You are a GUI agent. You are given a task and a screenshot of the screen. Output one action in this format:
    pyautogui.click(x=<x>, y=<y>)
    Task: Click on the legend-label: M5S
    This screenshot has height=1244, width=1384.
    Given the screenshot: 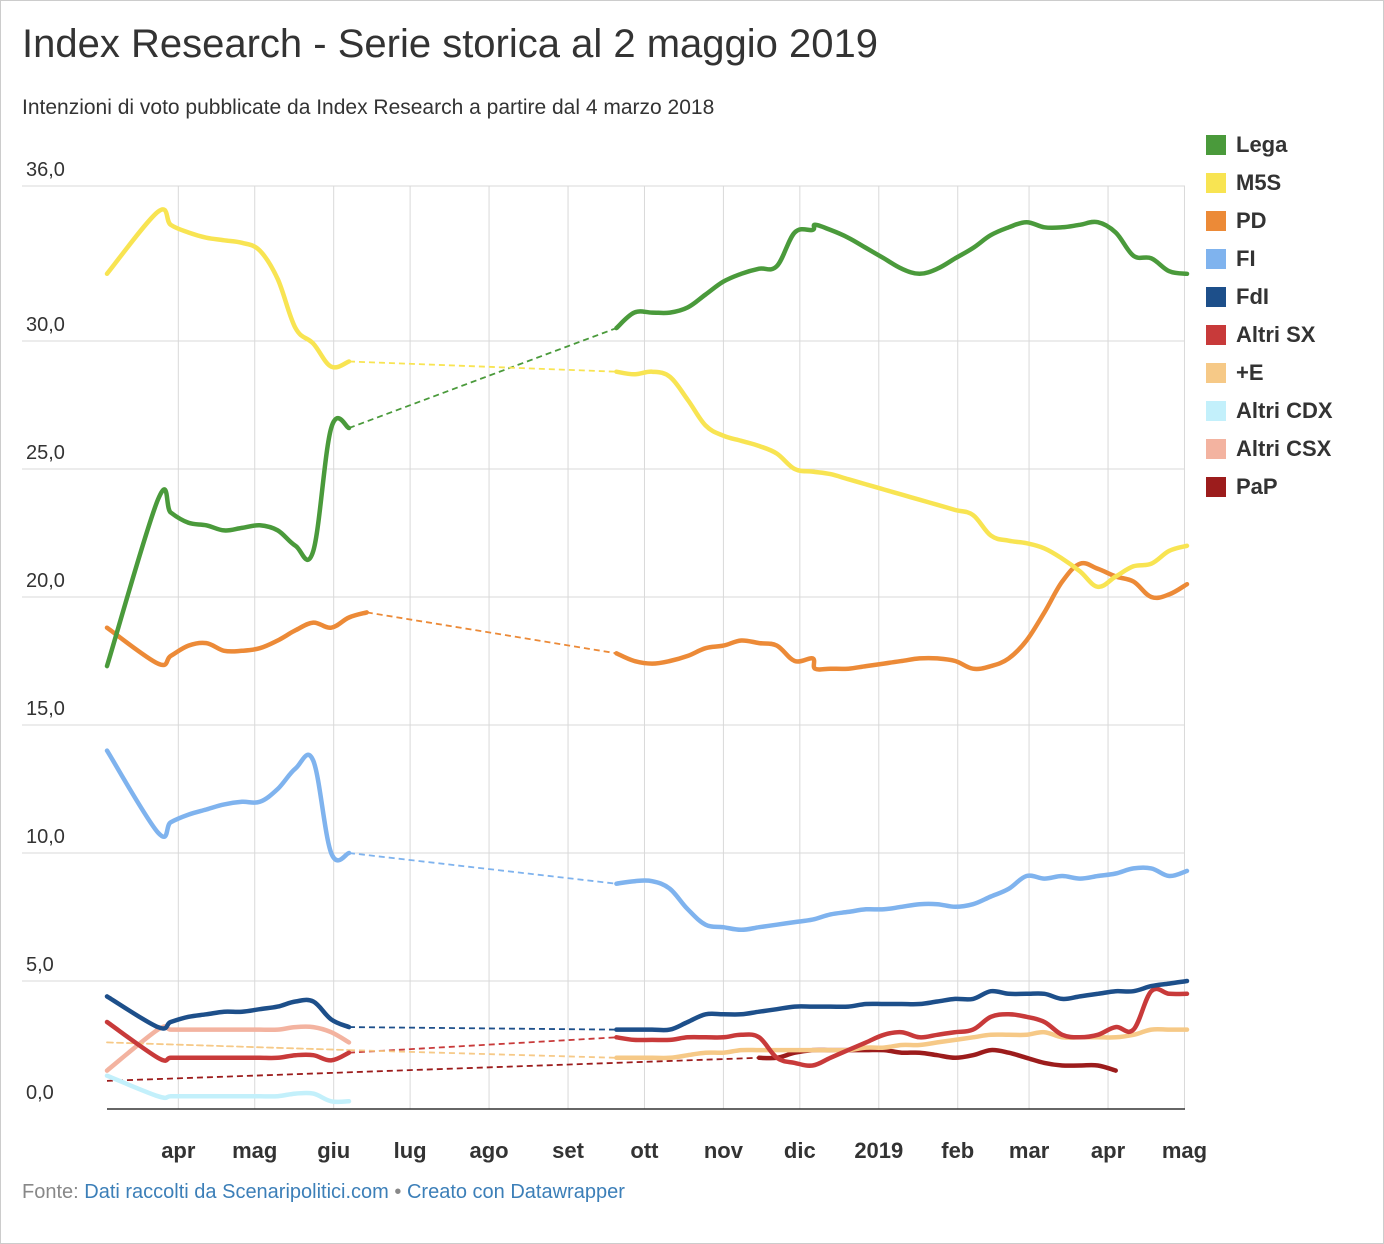 What is the action you would take?
    pyautogui.click(x=1259, y=182)
    